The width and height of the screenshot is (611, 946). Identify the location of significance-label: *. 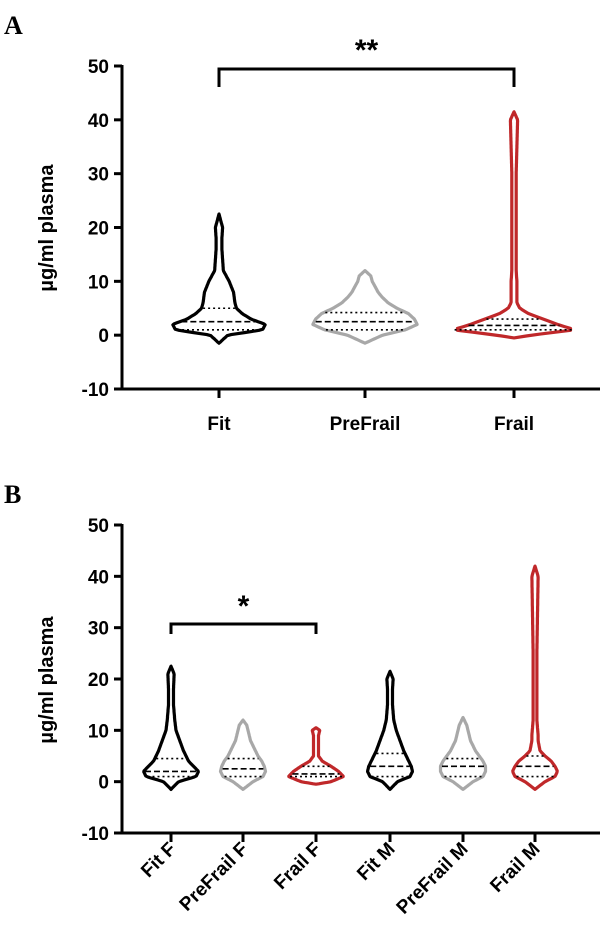
(244, 606).